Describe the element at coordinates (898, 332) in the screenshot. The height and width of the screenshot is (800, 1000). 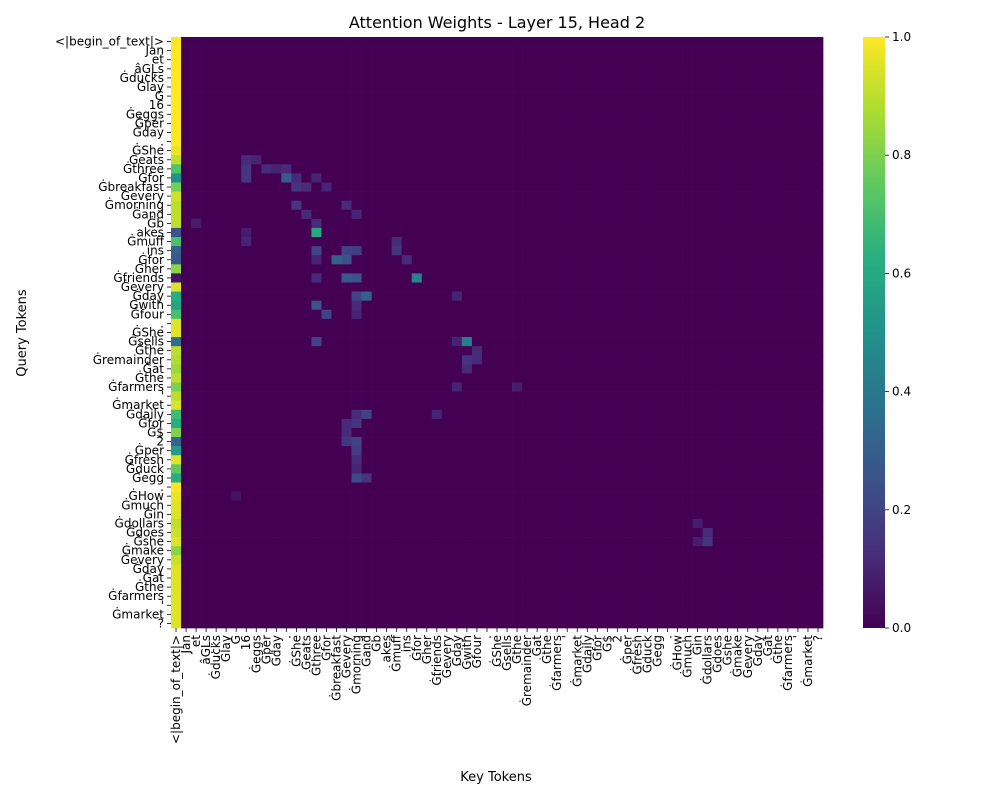
I see `colorbar-ticks: 0.00.20.40.60.81.0` at that location.